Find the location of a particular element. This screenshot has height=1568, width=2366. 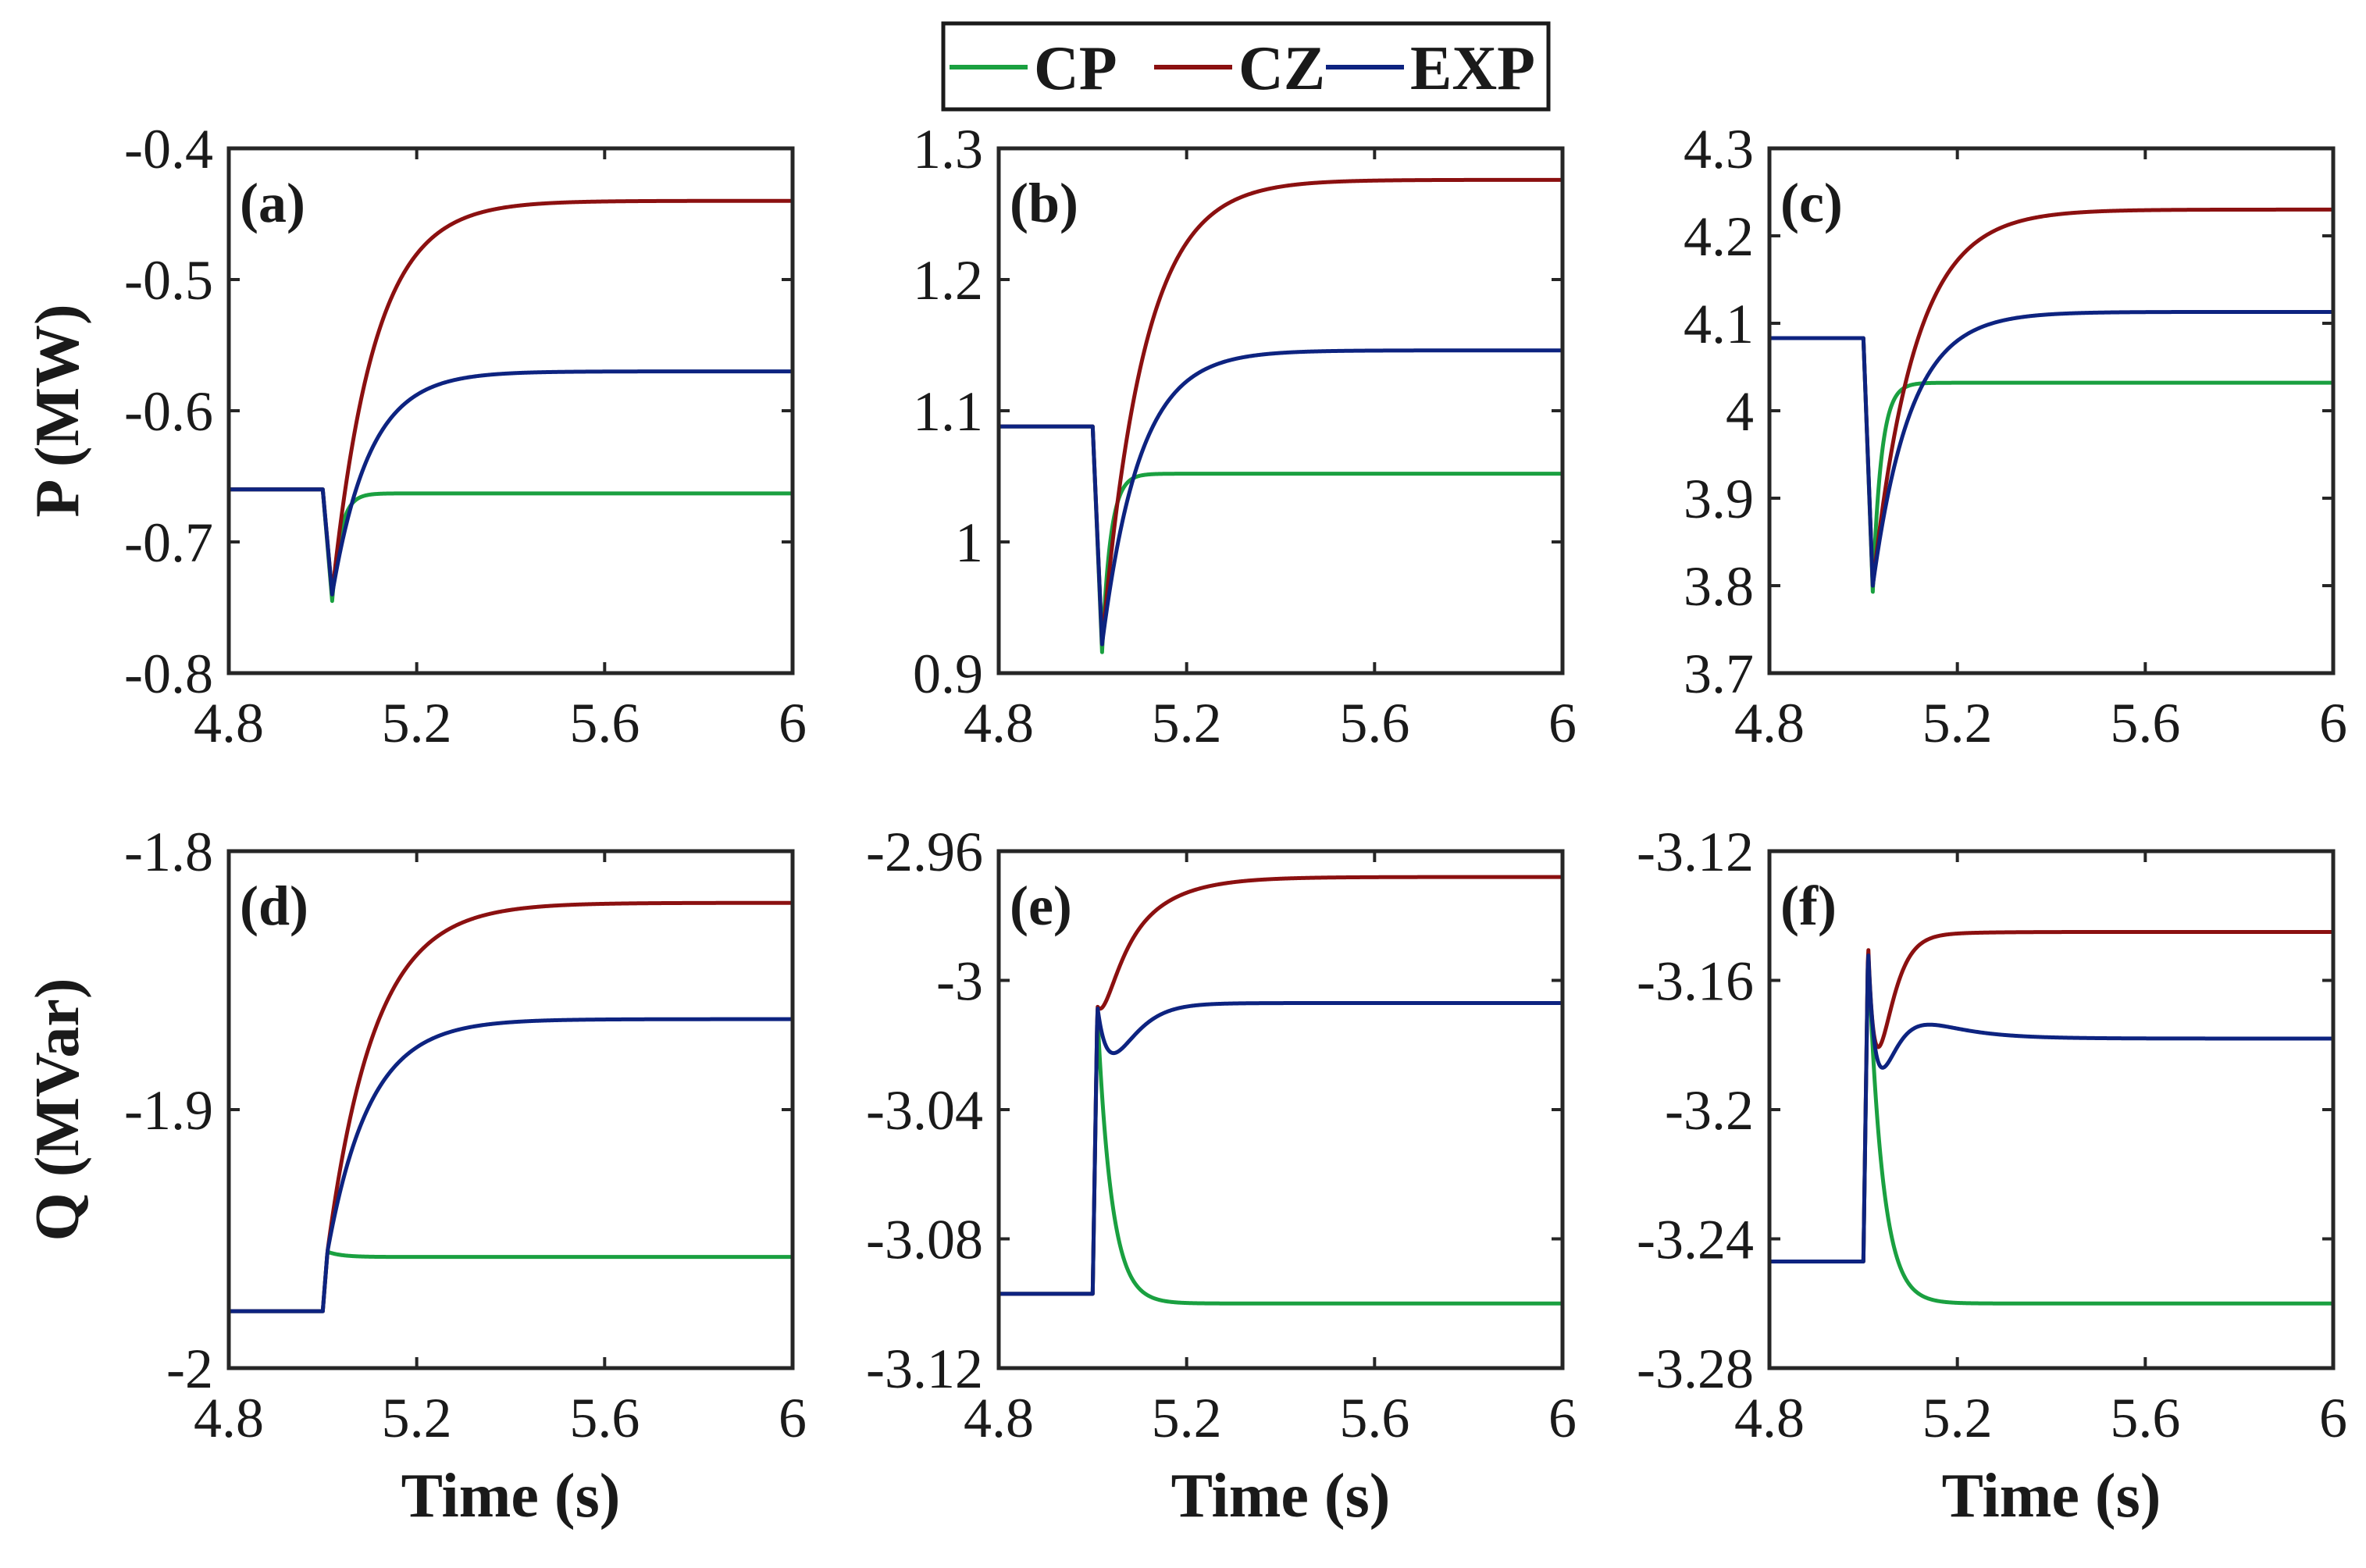

panel-label: (a) is located at coordinates (272, 203).